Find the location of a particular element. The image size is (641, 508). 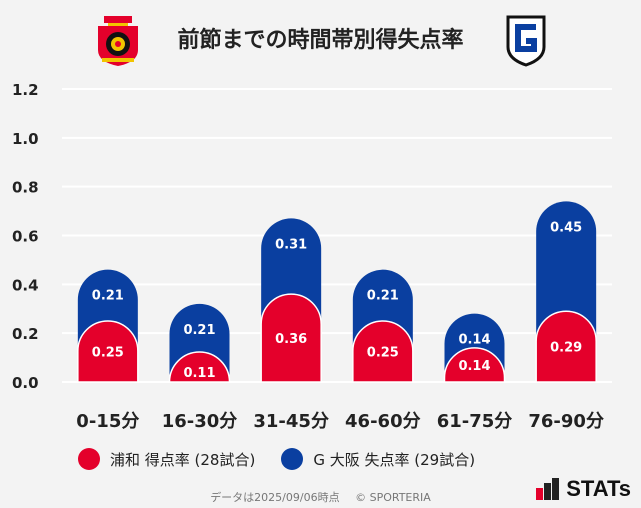

value-label-home: 0.14 is located at coordinates (474, 366).